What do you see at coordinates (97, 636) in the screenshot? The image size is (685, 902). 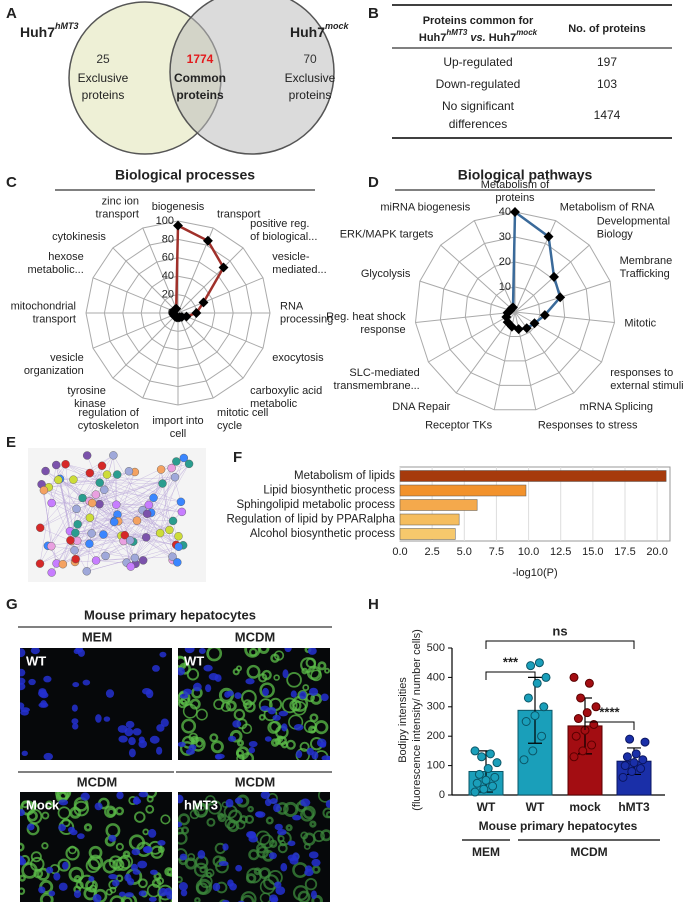 I see `condition-label: MEM` at bounding box center [97, 636].